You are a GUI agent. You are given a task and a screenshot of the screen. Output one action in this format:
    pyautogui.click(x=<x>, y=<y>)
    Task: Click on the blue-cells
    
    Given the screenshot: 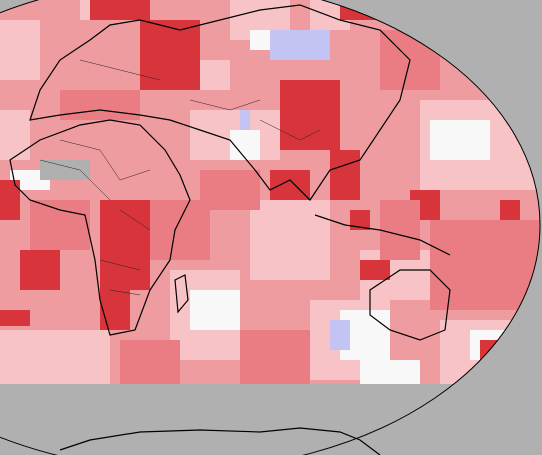 What is the action you would take?
    pyautogui.click(x=295, y=190)
    